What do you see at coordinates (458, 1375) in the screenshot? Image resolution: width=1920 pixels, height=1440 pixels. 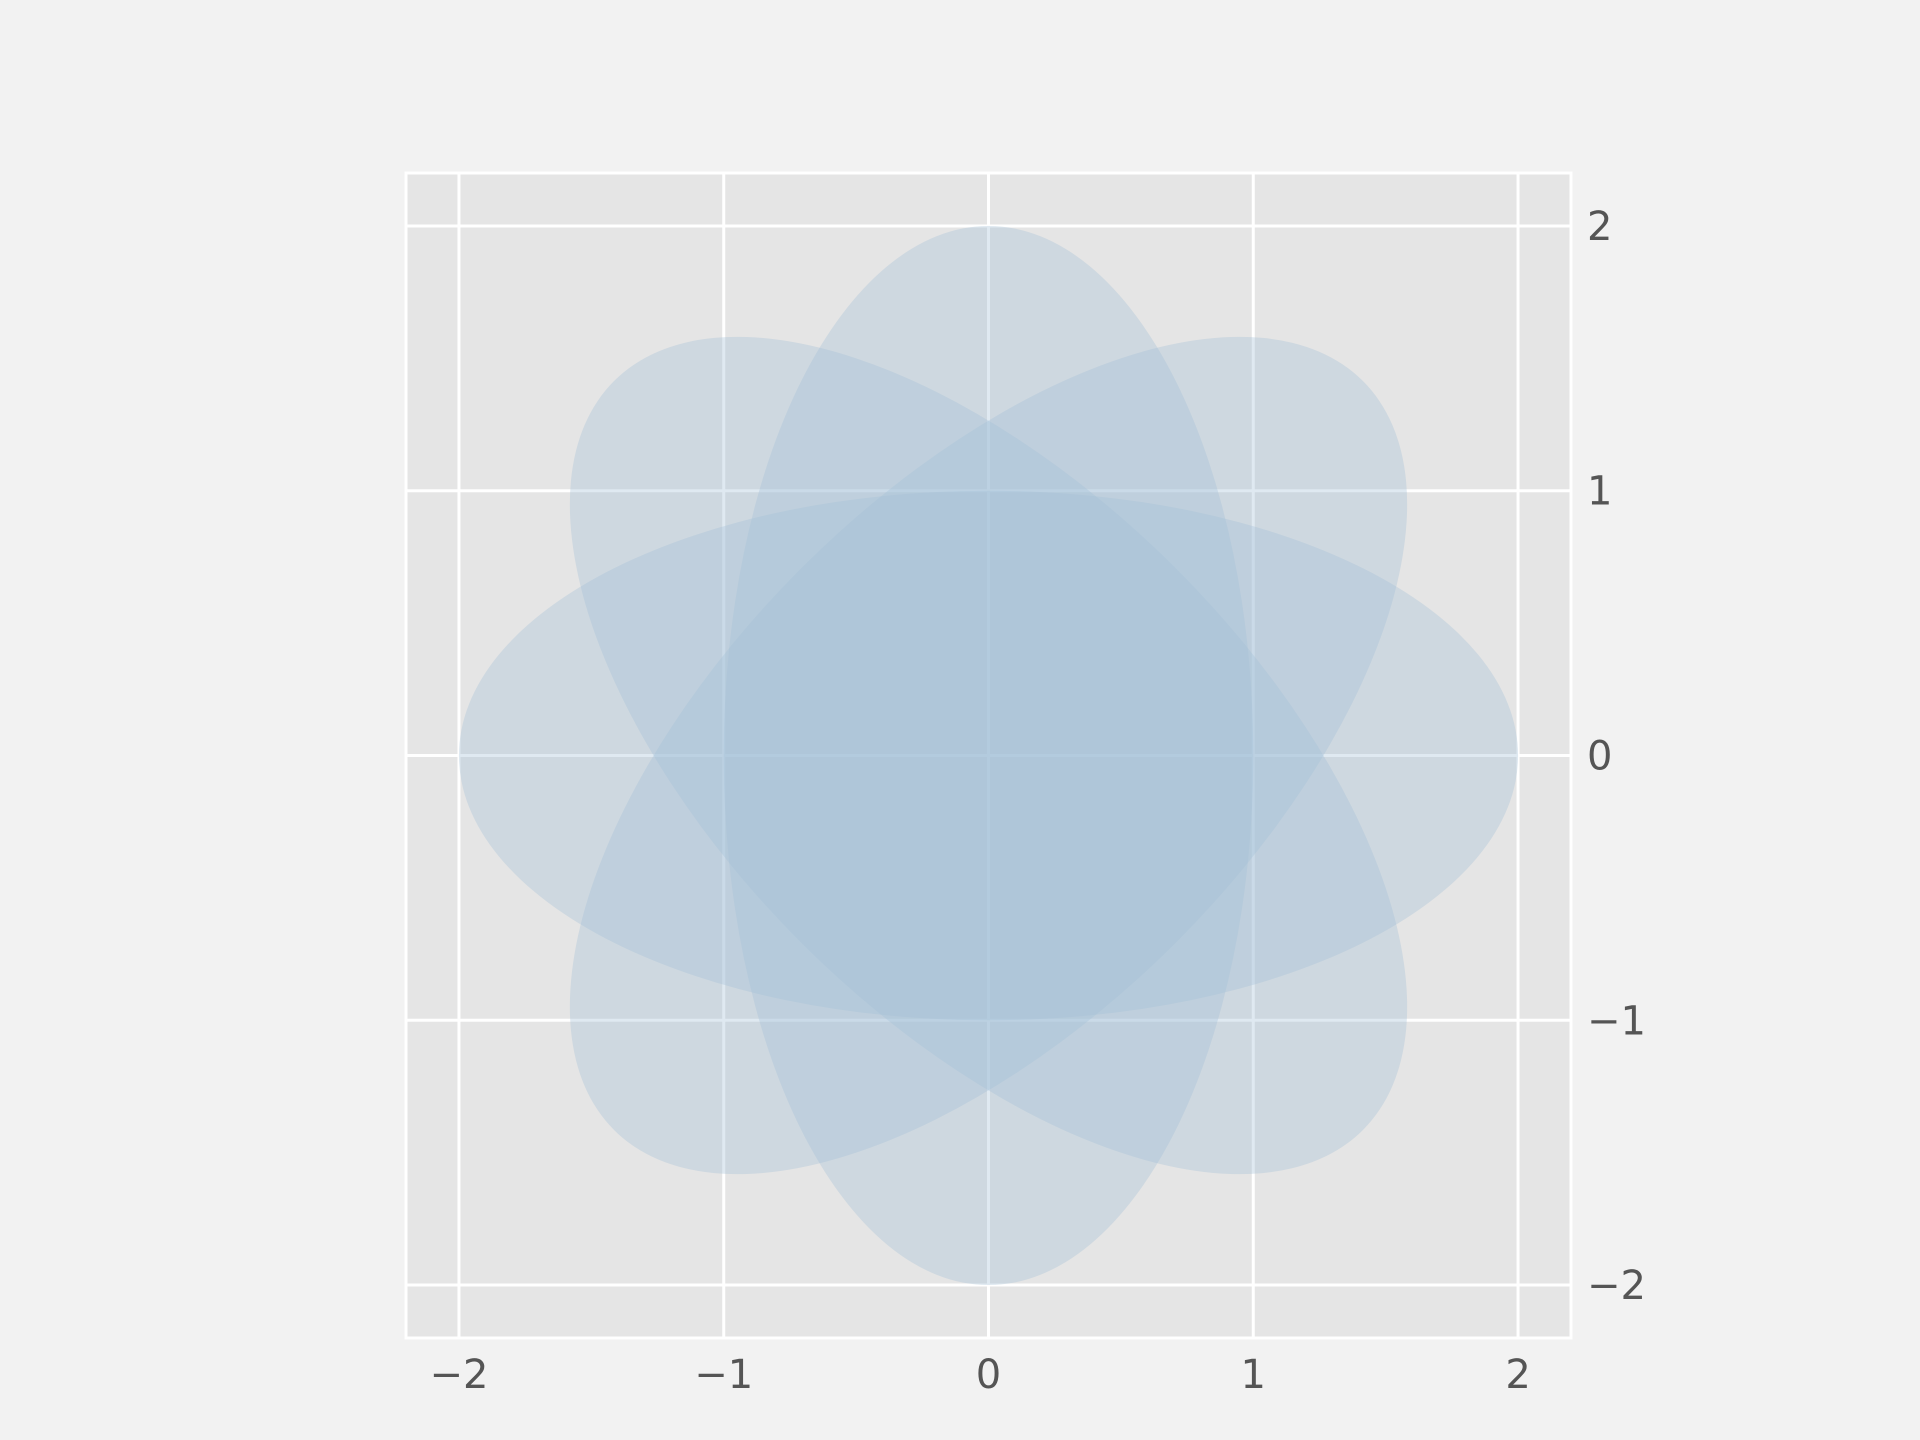 I see `x-tick-label-0: −2` at bounding box center [458, 1375].